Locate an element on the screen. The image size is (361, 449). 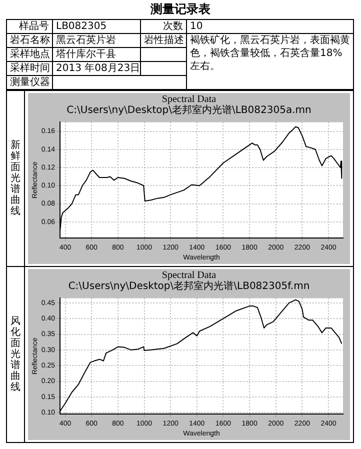
text: 塔什库尔干县 is located at coordinates (96, 55).